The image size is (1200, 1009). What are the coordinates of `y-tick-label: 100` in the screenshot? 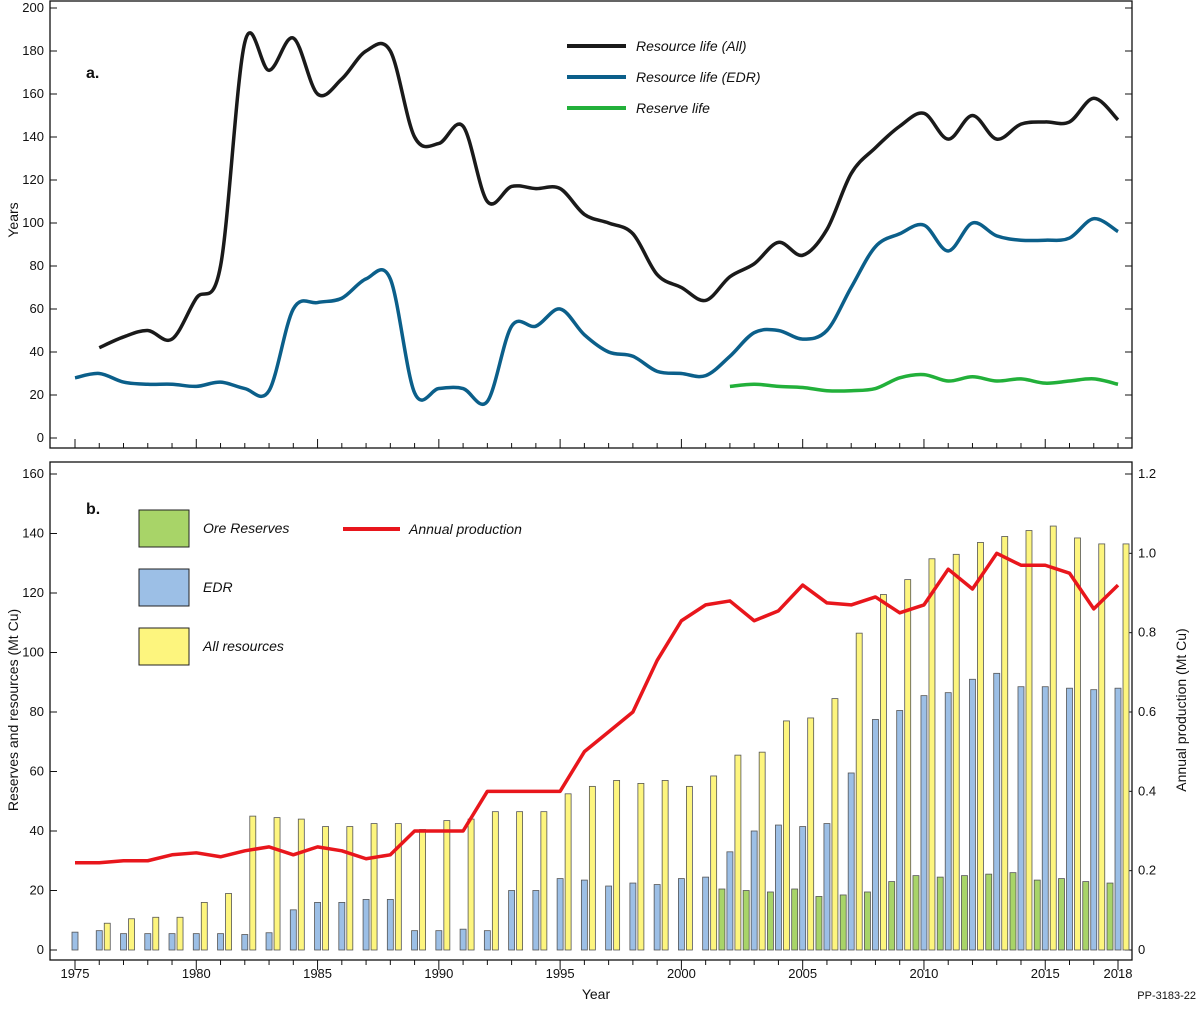 It's located at (33, 652).